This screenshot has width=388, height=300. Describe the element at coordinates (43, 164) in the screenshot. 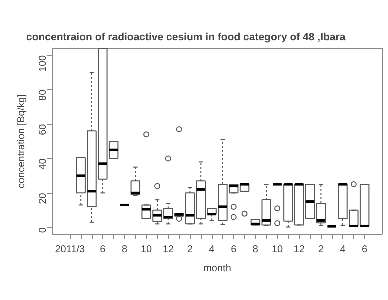

I see `y-tick-label: 40` at that location.